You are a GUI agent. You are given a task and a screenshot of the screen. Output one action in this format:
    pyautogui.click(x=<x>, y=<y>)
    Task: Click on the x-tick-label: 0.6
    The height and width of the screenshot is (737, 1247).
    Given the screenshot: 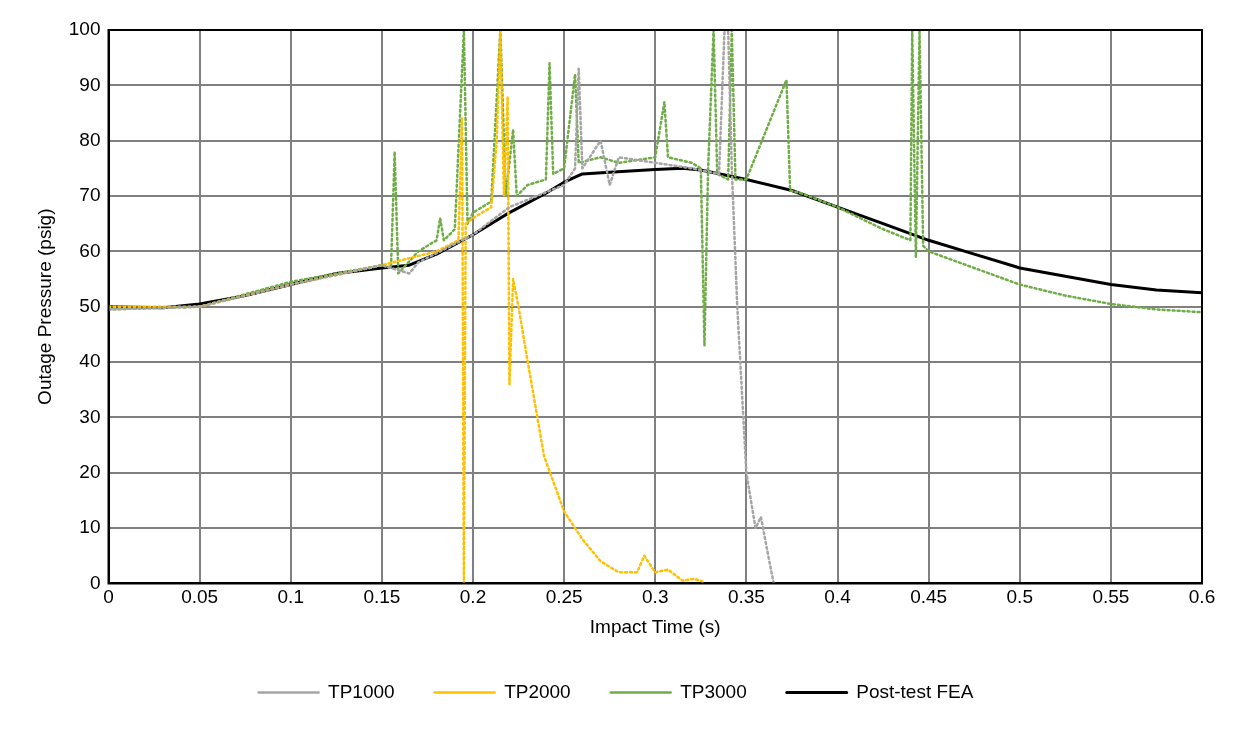 What is the action you would take?
    pyautogui.click(x=1202, y=597)
    